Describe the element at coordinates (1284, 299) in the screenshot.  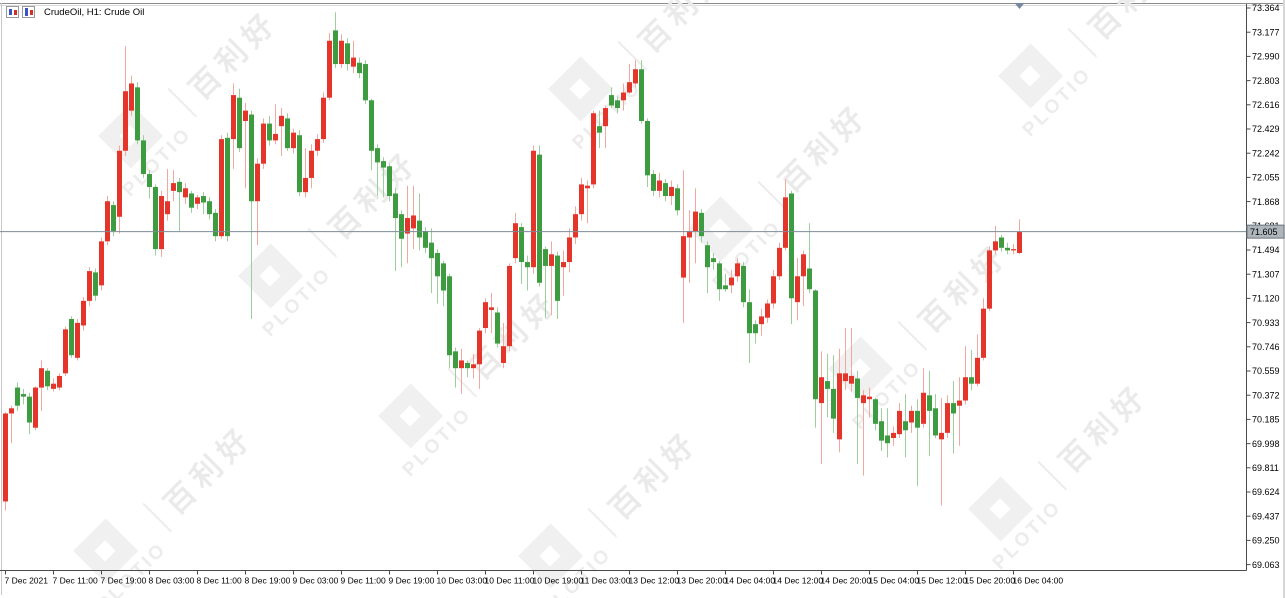
I see `window-right-border` at that location.